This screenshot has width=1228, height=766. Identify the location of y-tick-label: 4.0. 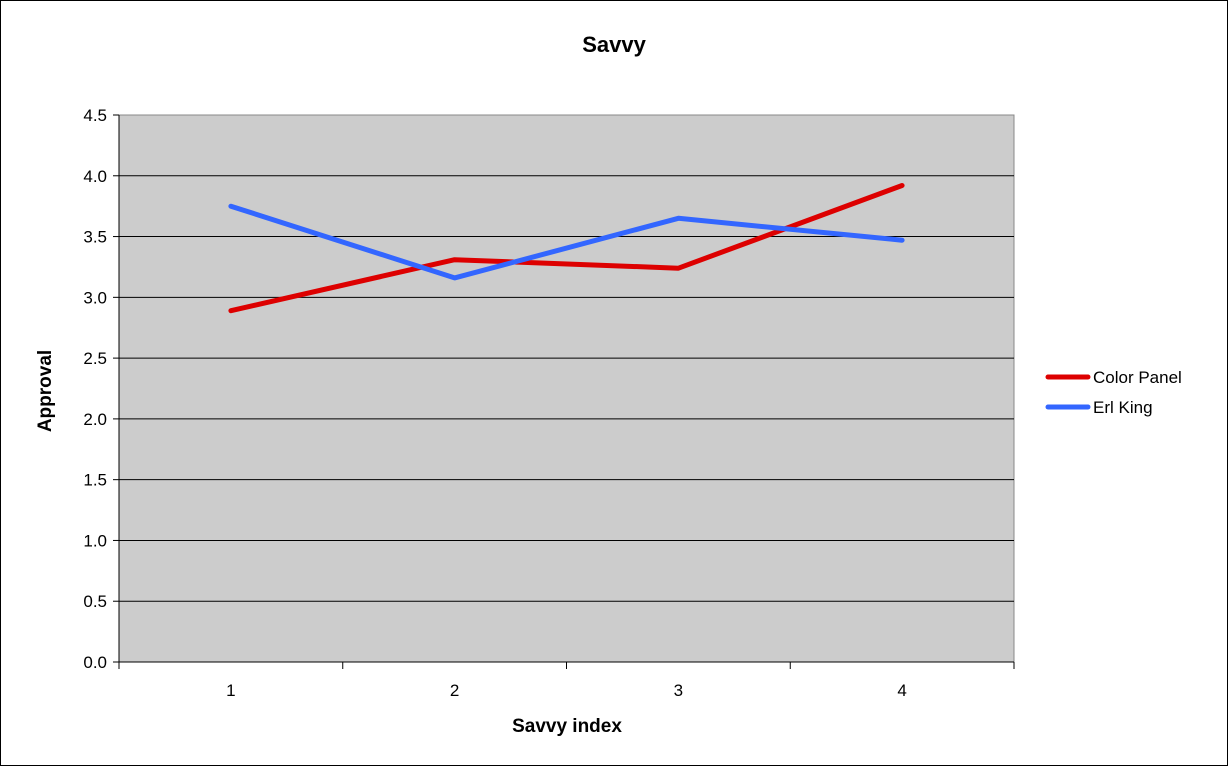
(95, 176).